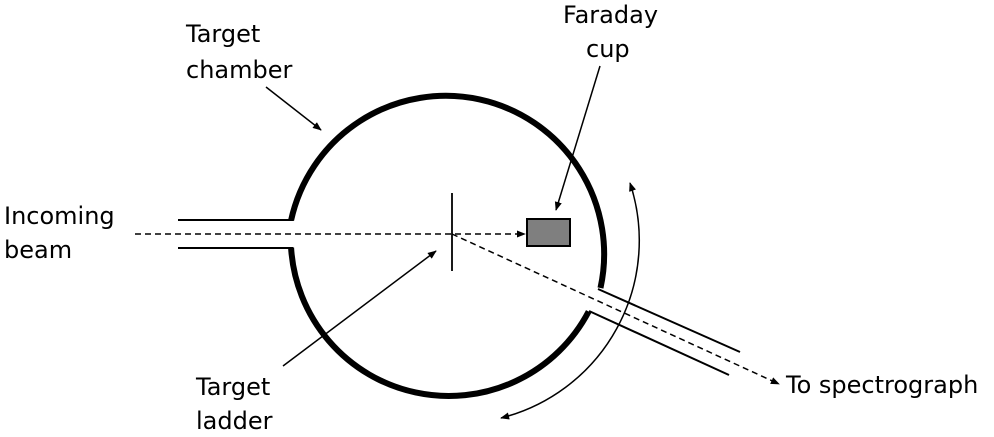  What do you see at coordinates (448, 190) in the screenshot?
I see `target-chamber-wall` at bounding box center [448, 190].